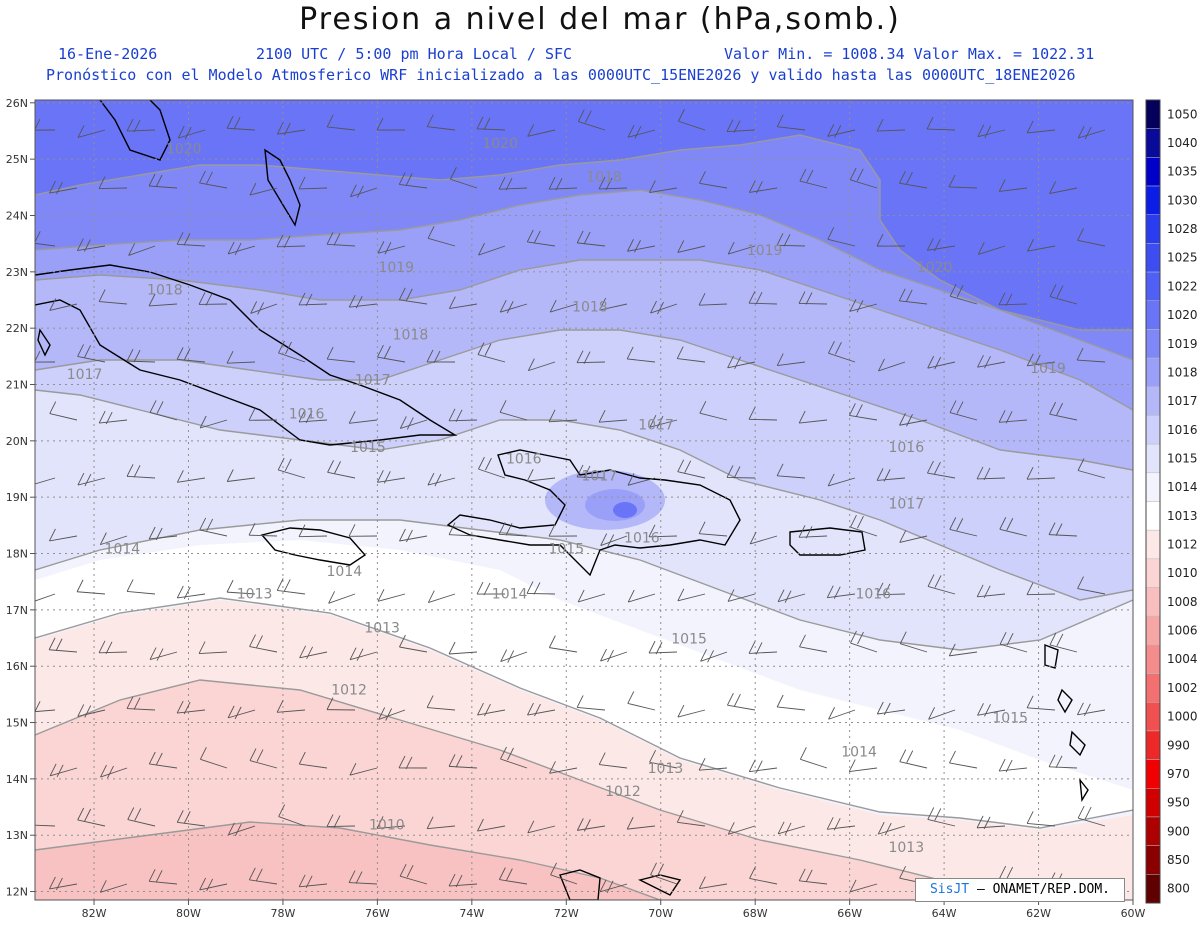 The height and width of the screenshot is (927, 1200). Describe the element at coordinates (1182, 114) in the screenshot. I see `legend-label: 1050` at that location.